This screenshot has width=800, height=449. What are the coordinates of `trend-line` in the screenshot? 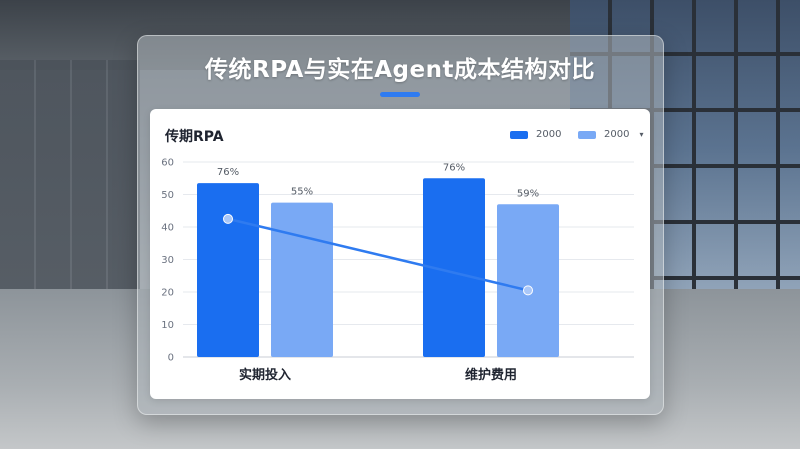 It's located at (378, 254).